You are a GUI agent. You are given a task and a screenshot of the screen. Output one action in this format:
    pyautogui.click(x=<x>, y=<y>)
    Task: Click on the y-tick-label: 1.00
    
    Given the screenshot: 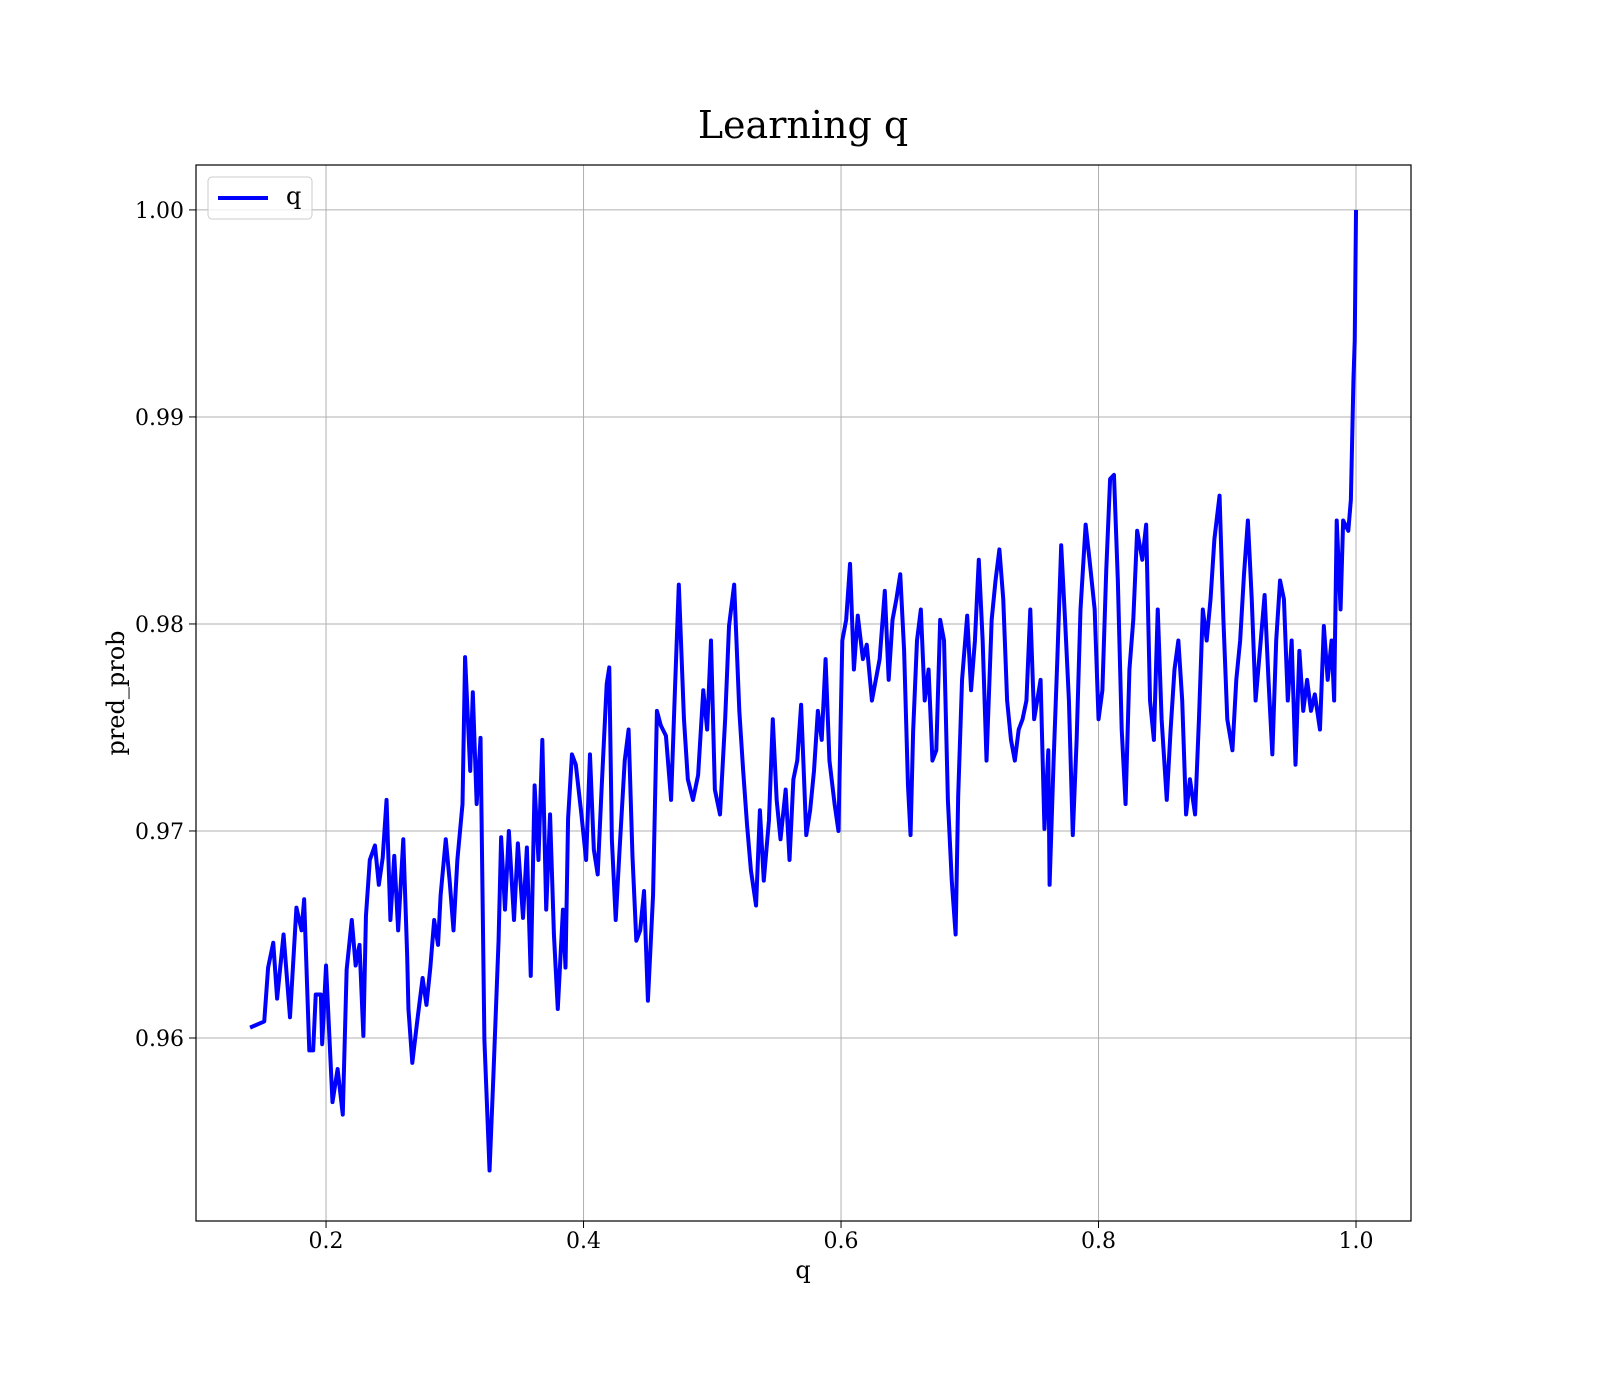 What is the action you would take?
    pyautogui.click(x=159, y=211)
    